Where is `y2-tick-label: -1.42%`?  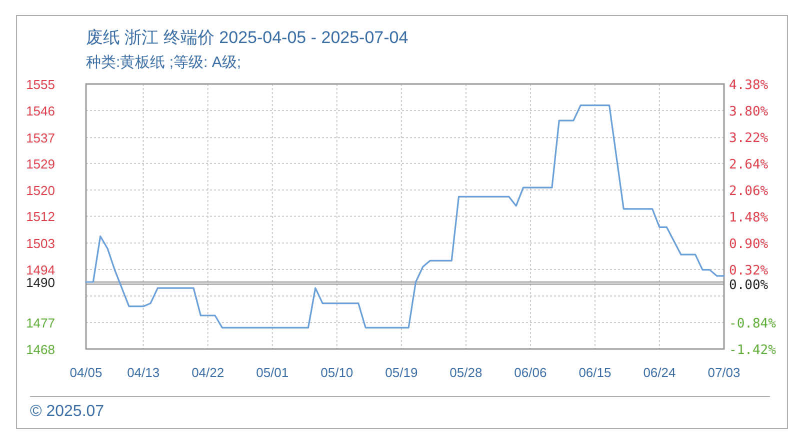 y2-tick-label: -1.42% is located at coordinates (752, 350).